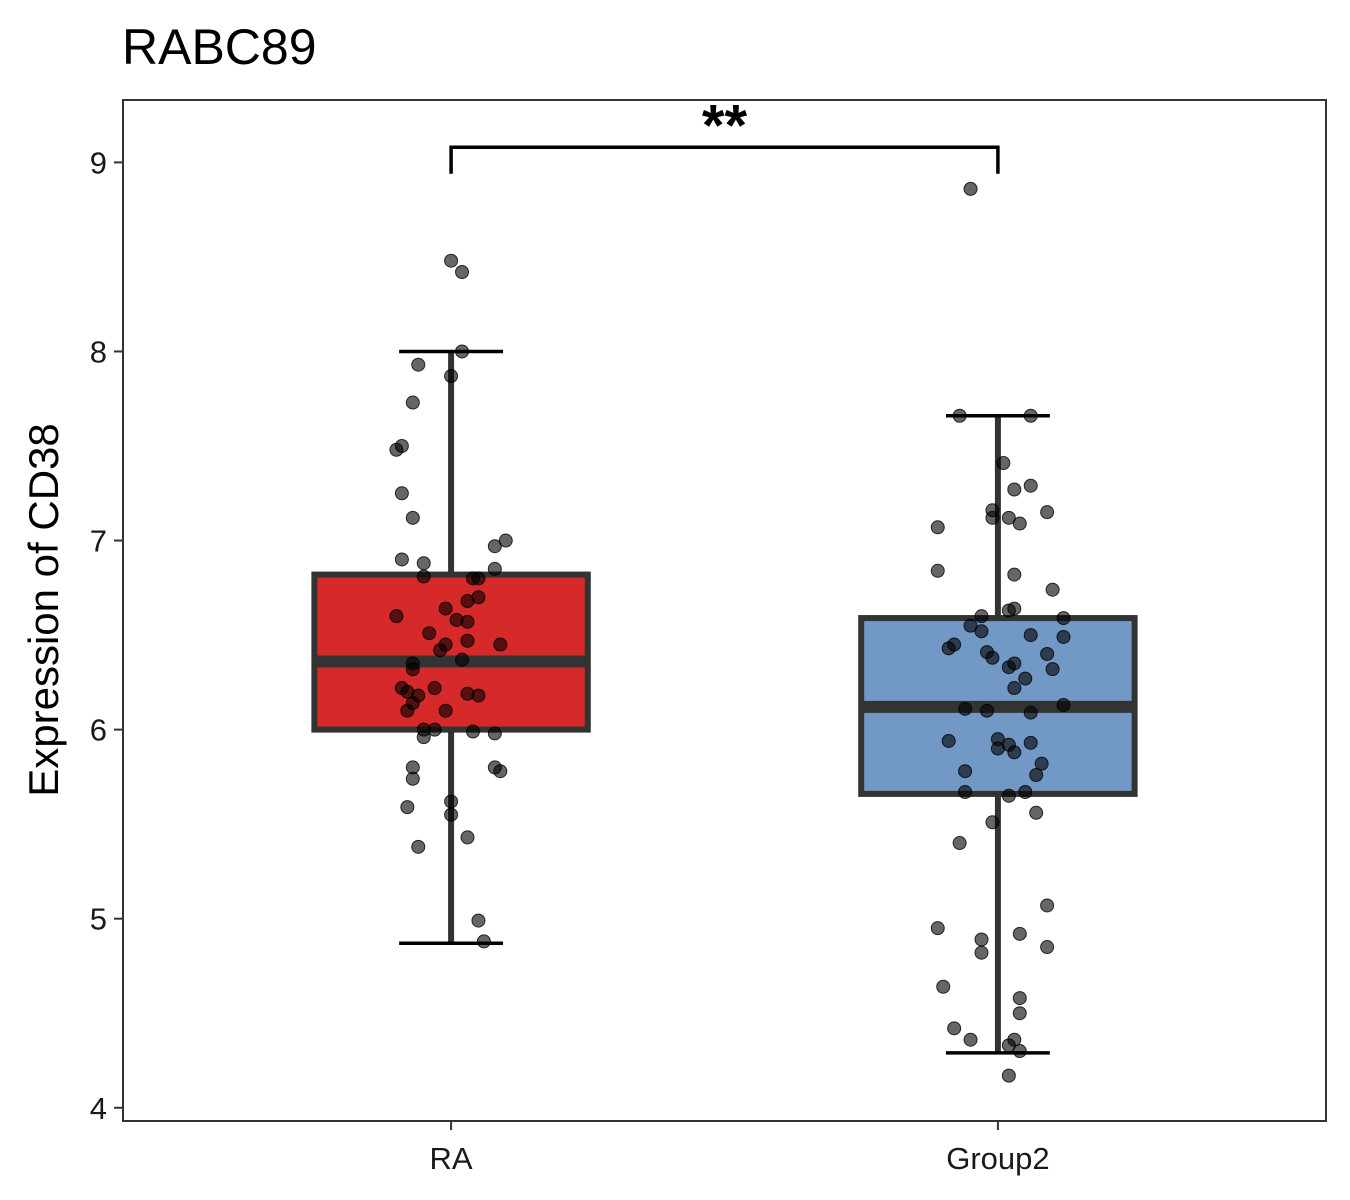  I want to click on significance-label: **, so click(725, 125).